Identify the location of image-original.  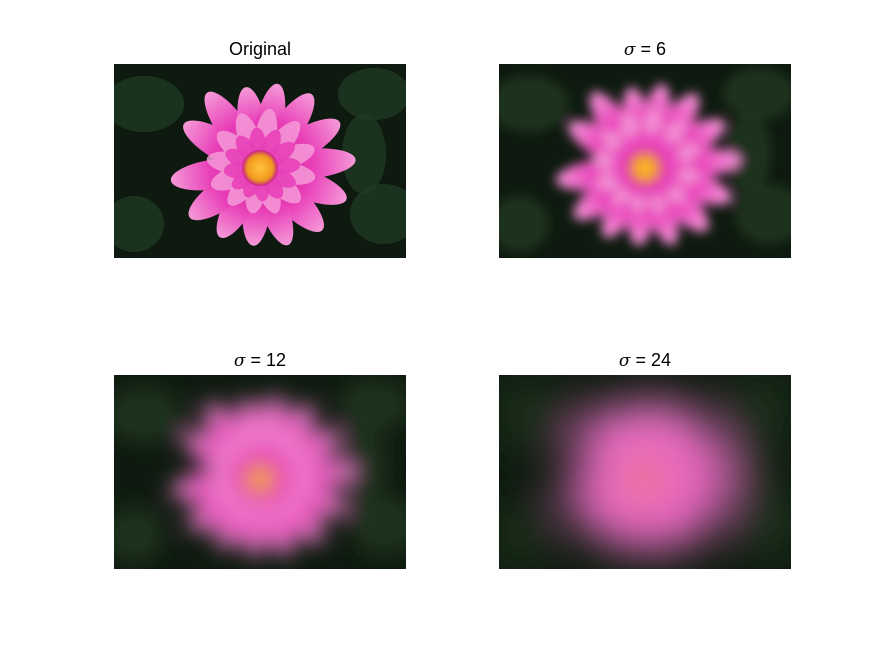
(260, 161).